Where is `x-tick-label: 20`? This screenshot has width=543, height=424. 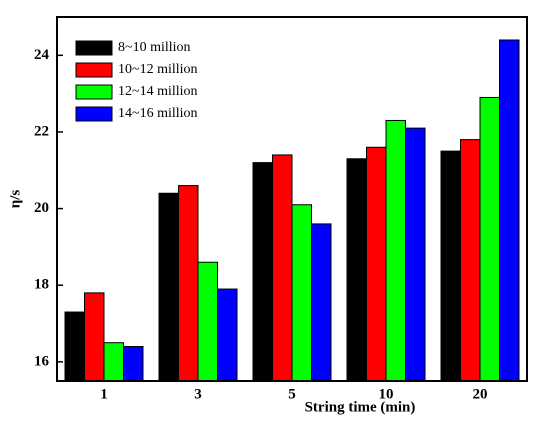 x-tick-label: 20 is located at coordinates (480, 394).